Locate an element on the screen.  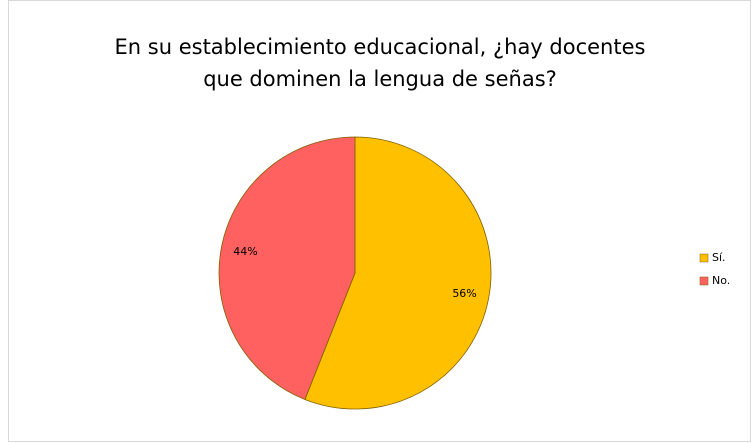
data-label: 44% is located at coordinates (245, 251).